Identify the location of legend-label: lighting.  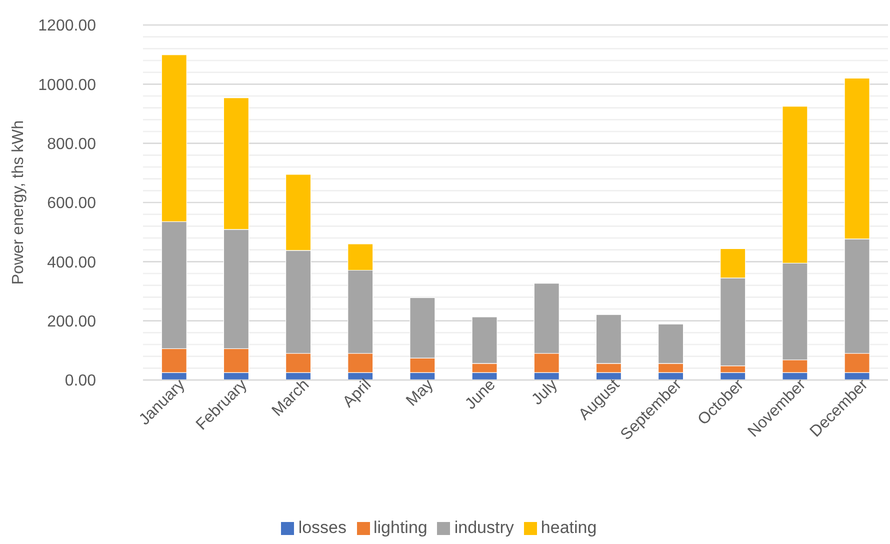
(401, 527).